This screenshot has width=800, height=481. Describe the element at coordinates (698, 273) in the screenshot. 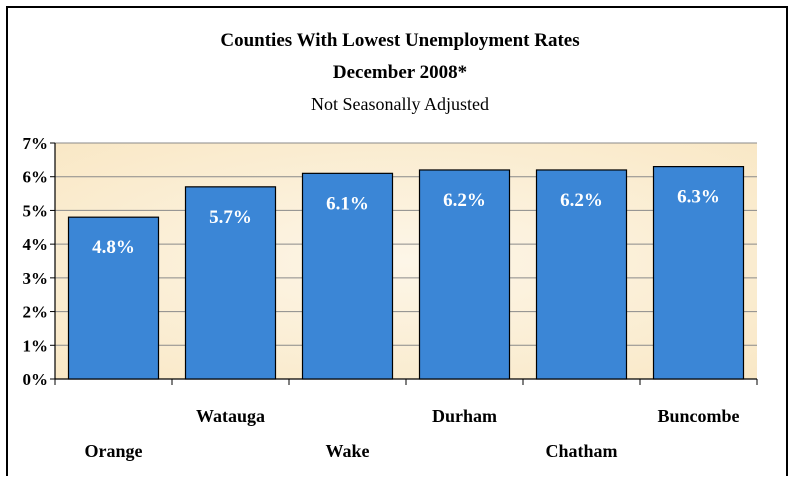

I see `bar-buncombe` at that location.